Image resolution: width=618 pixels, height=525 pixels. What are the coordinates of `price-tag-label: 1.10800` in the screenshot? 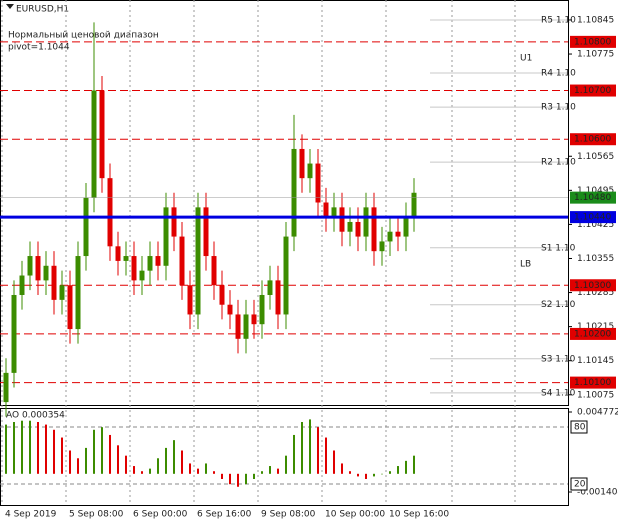 It's located at (592, 42).